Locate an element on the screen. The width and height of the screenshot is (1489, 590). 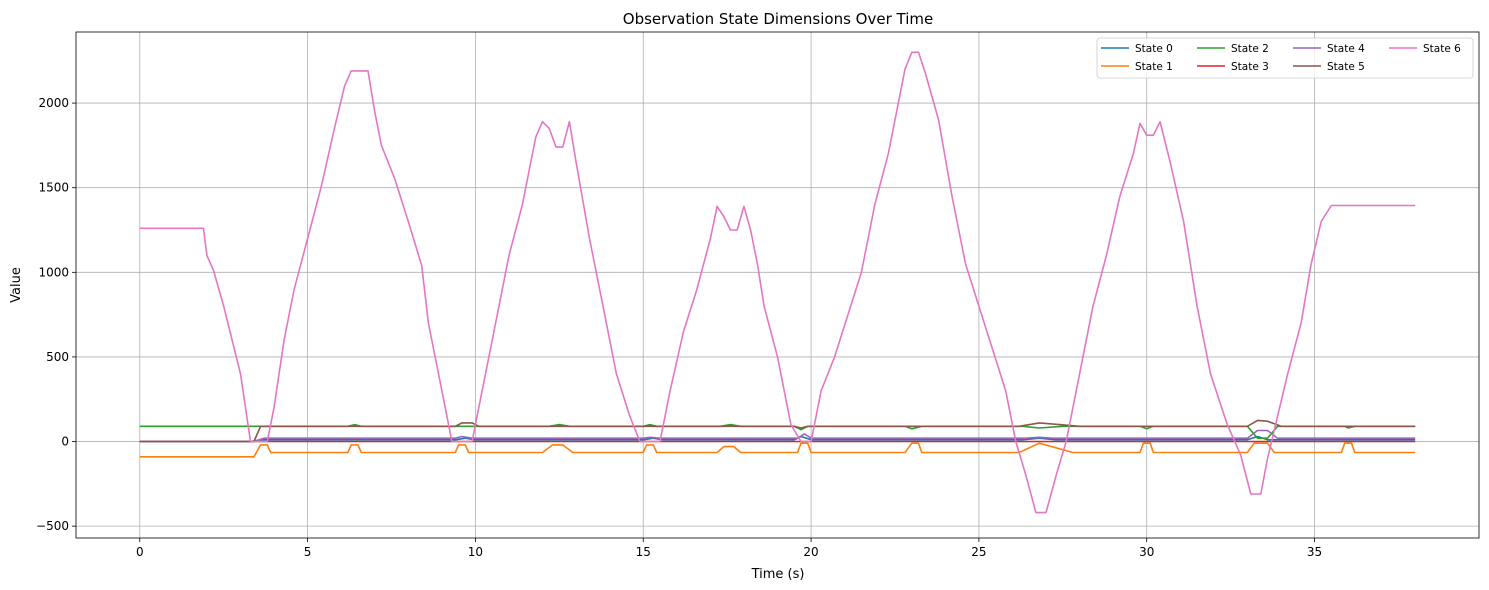
x-tick-label: 35 is located at coordinates (1314, 552).